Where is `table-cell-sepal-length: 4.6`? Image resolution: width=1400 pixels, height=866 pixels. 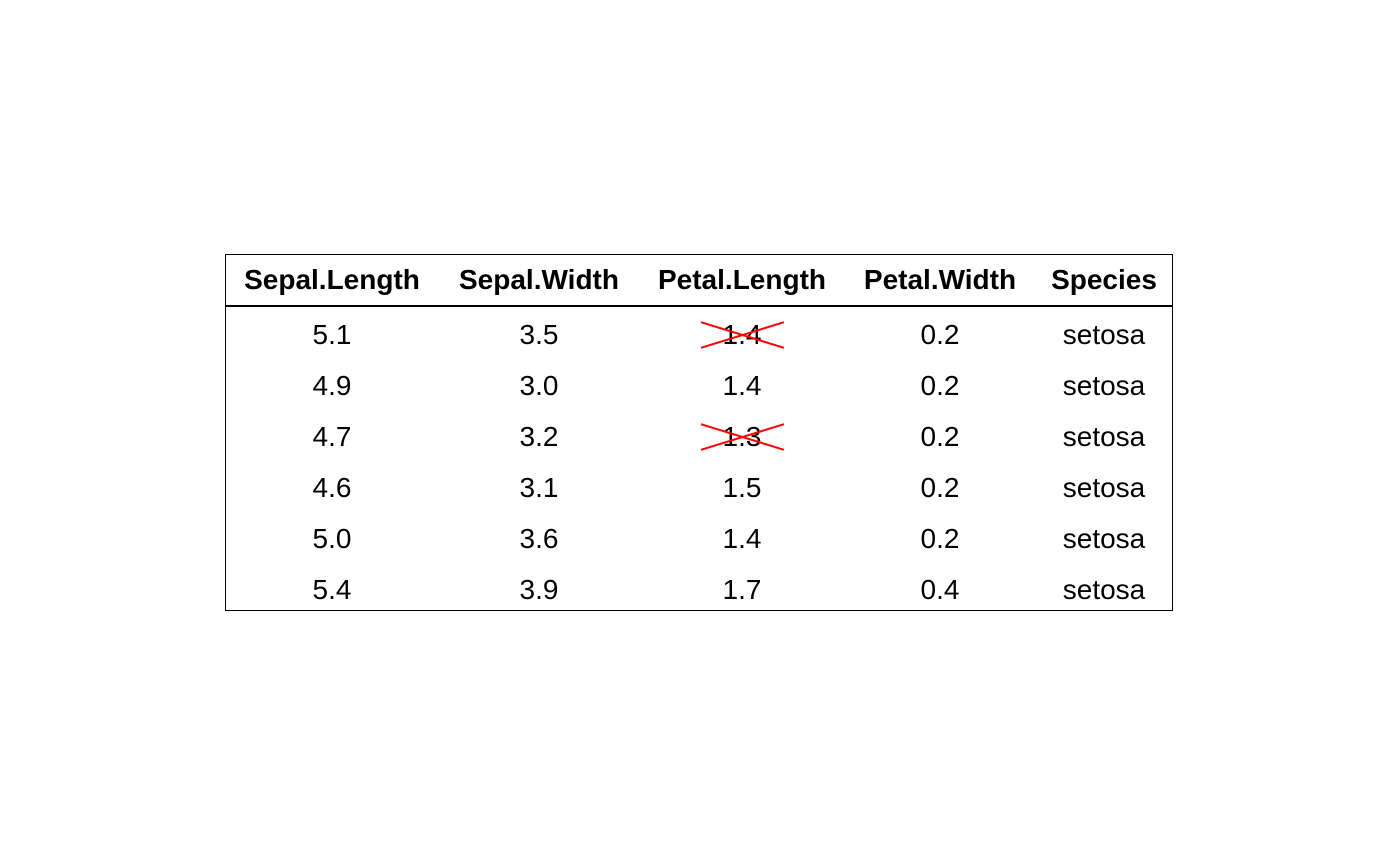 table-cell-sepal-length: 4.6 is located at coordinates (332, 487).